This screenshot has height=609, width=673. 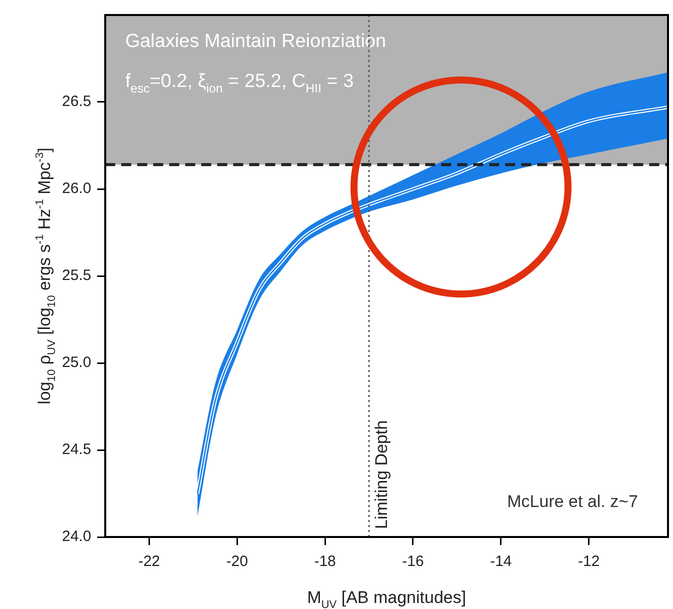 I want to click on x-tick-label: -12, so click(x=589, y=561).